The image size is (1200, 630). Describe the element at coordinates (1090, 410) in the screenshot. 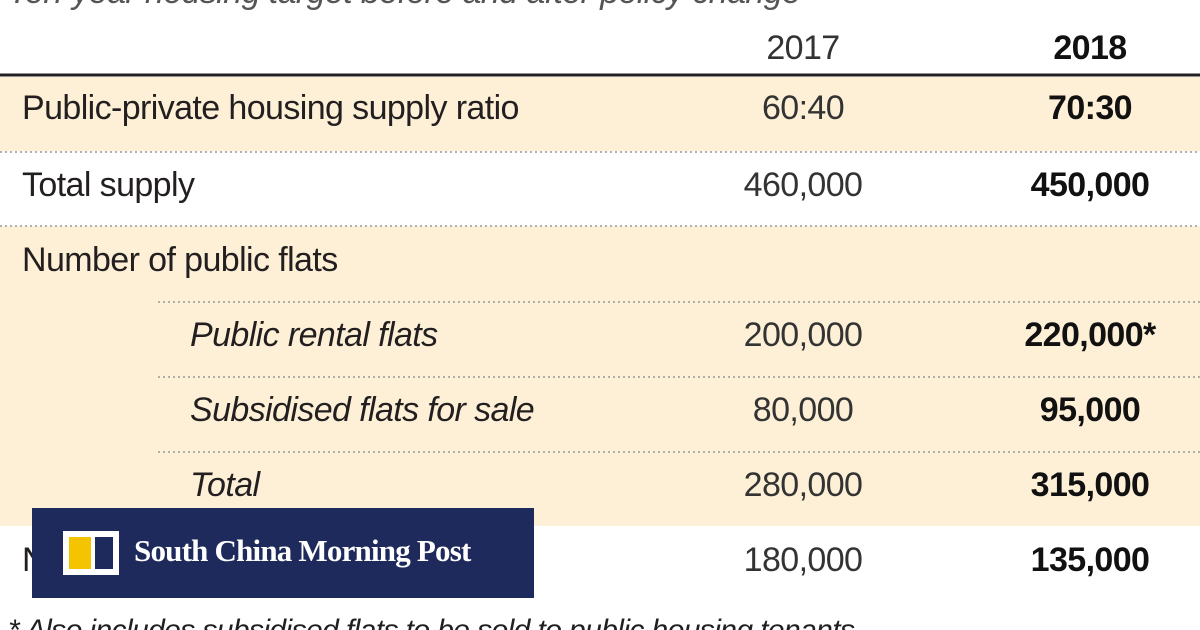

I see `cell-value: 95,000` at that location.